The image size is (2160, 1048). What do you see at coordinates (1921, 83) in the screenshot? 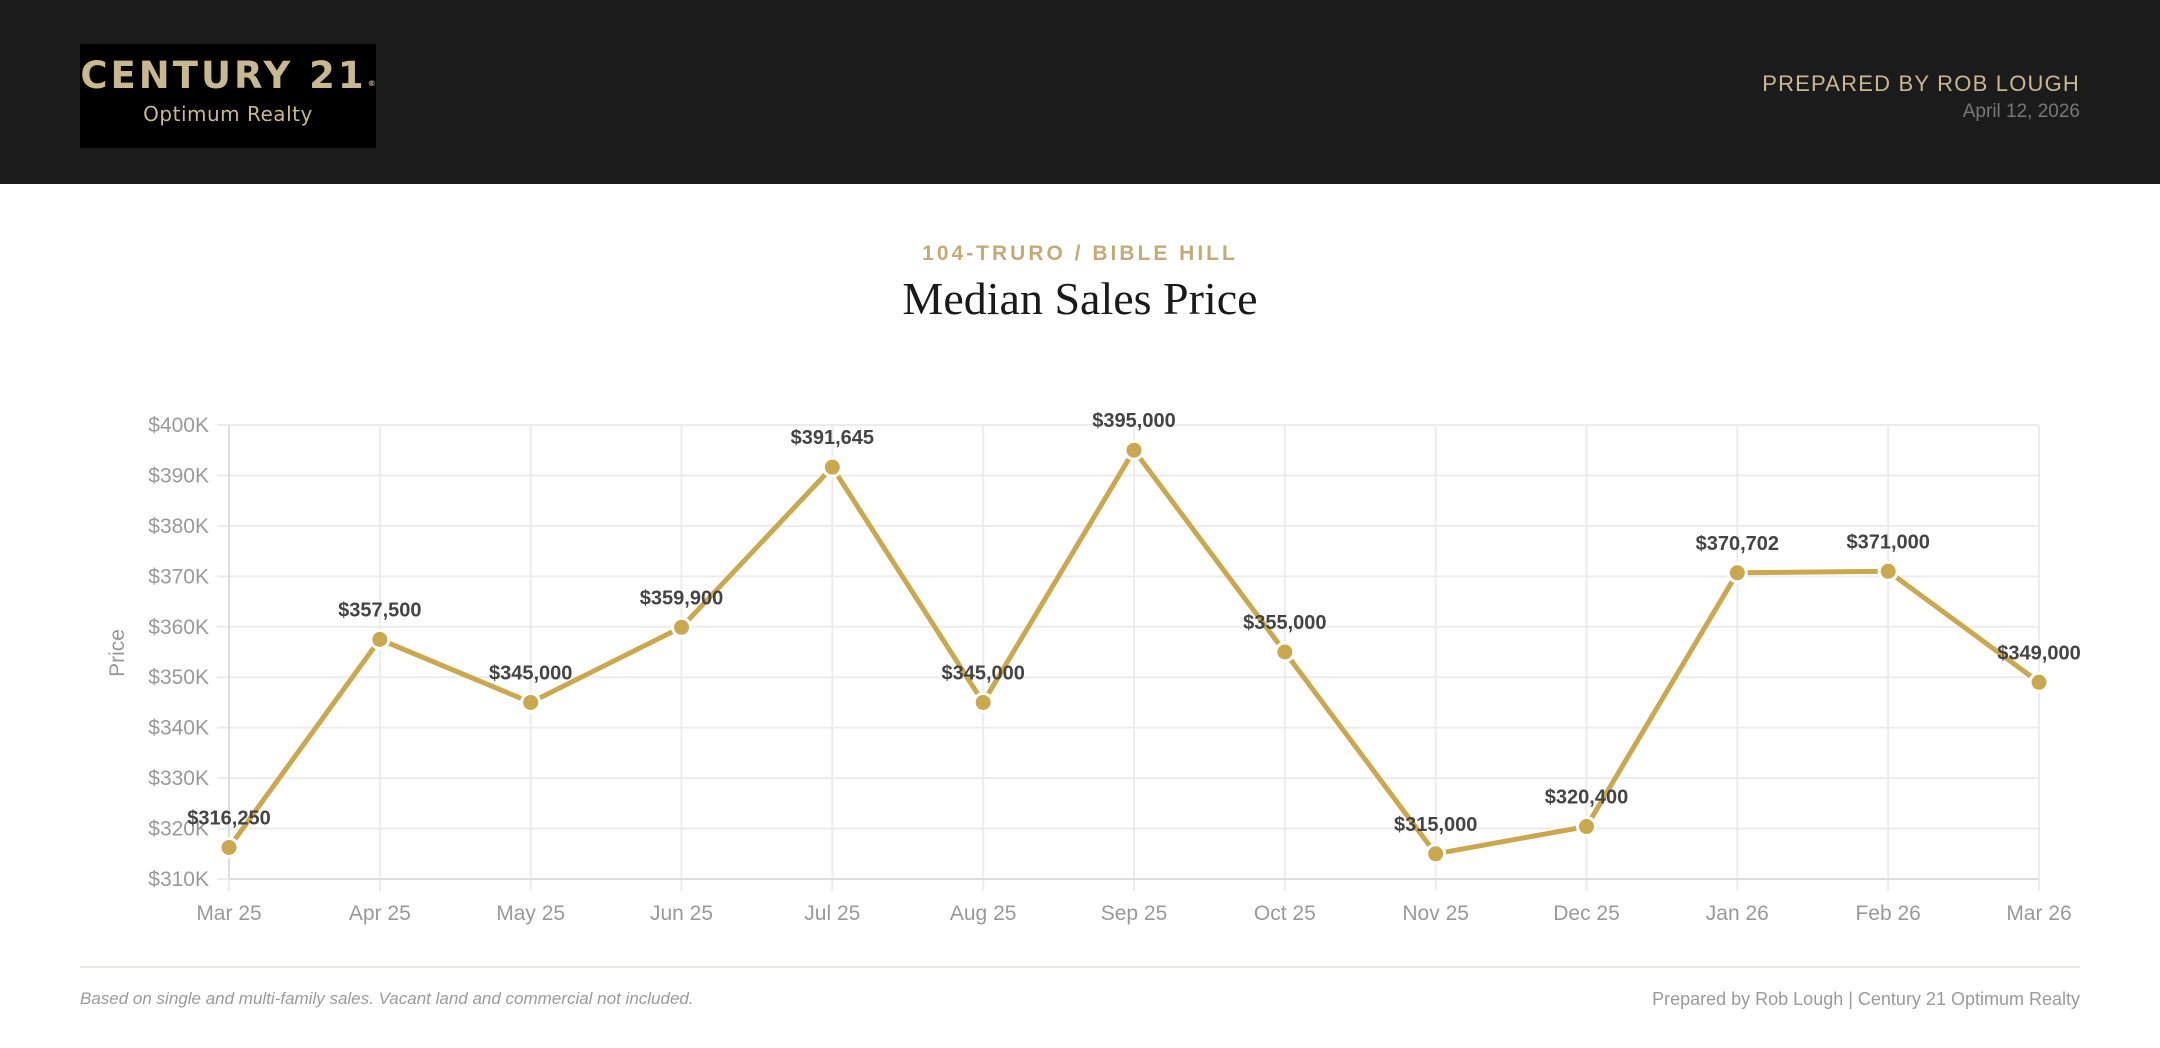
I see `prepared-by: PREPARED BY ROB LOUGH` at bounding box center [1921, 83].